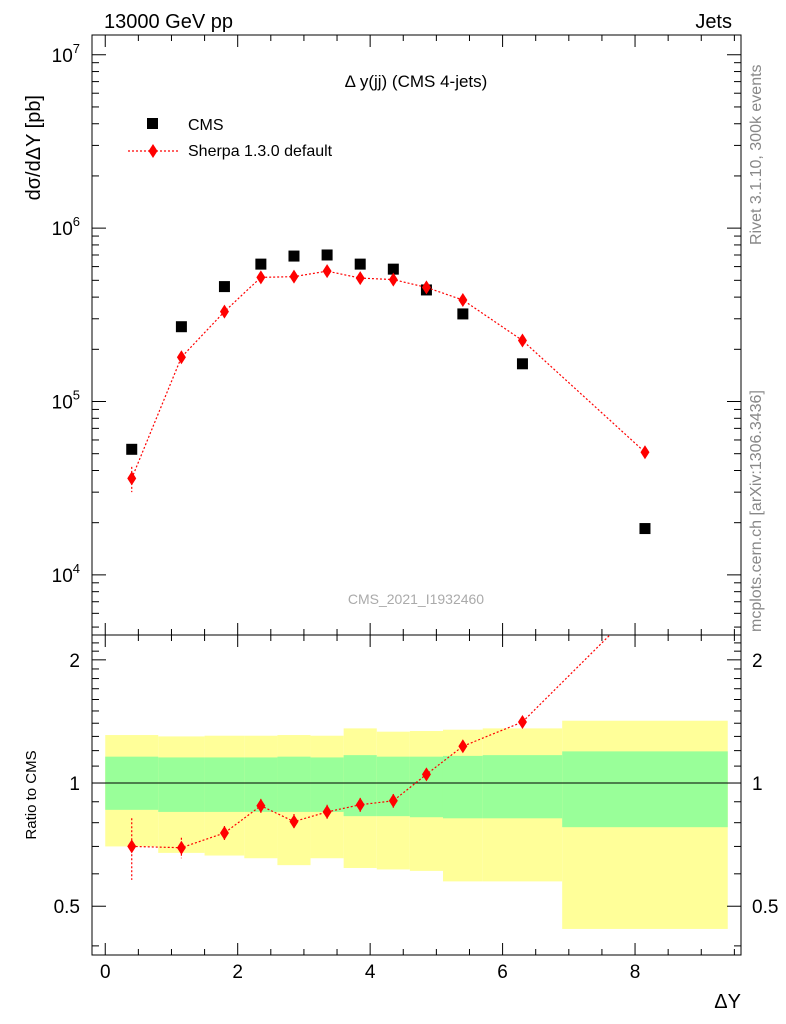 Image resolution: width=786 pixels, height=1024 pixels. Describe the element at coordinates (502, 972) in the screenshot. I see `x-tick-label: 6` at that location.